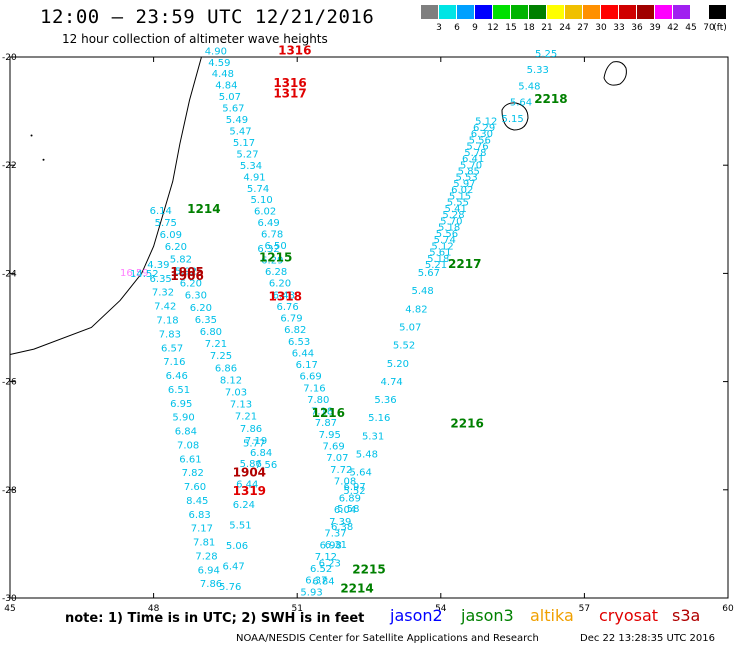 This screenshot has width=740, height=650. What do you see at coordinates (134, 273) in the screenshot?
I see `wave-height-value: 16.59` at bounding box center [134, 273].